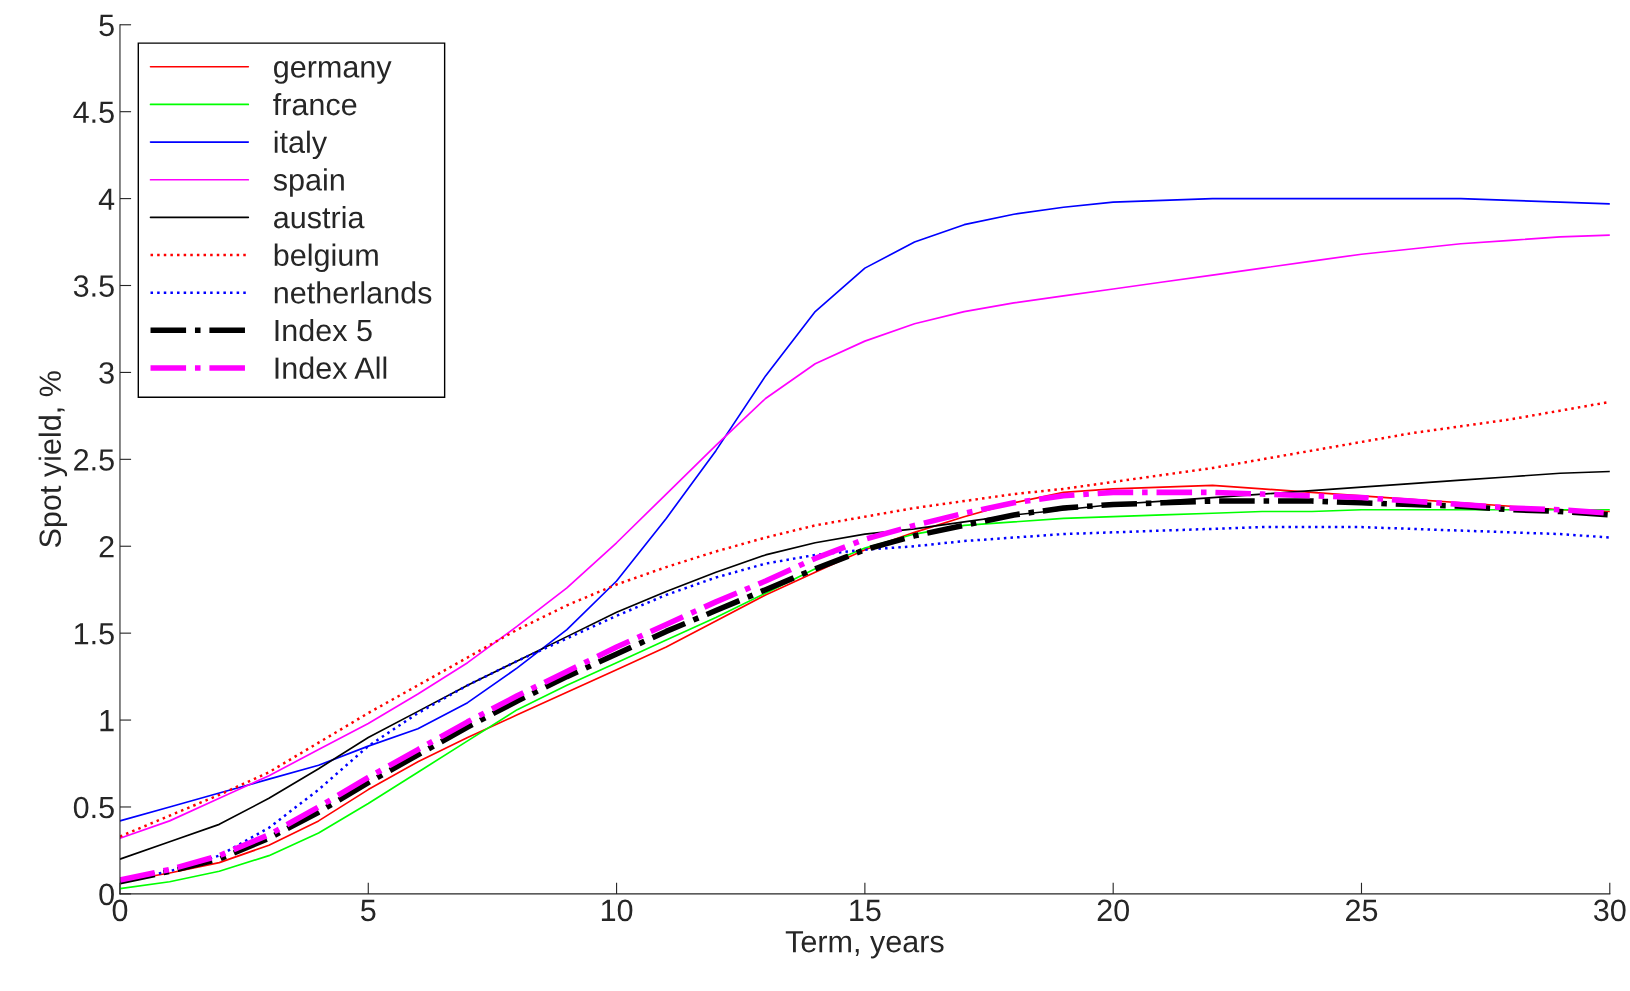 This screenshot has width=1630, height=991. Describe the element at coordinates (865, 910) in the screenshot. I see `x-tick-label: 15` at that location.